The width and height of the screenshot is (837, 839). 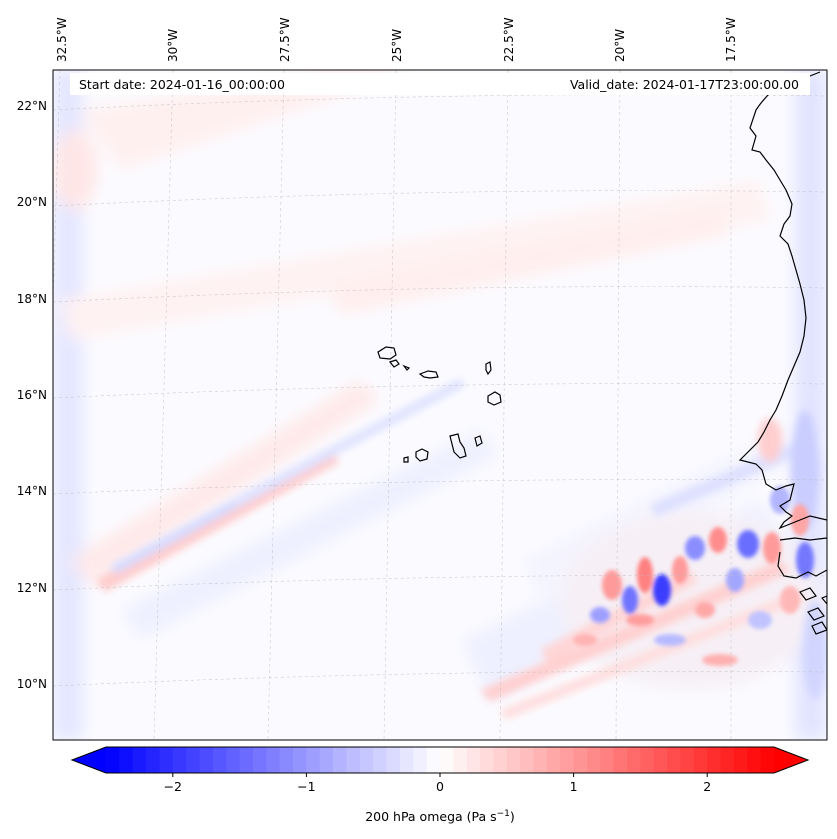 I want to click on date-header-strip, so click(x=440, y=84).